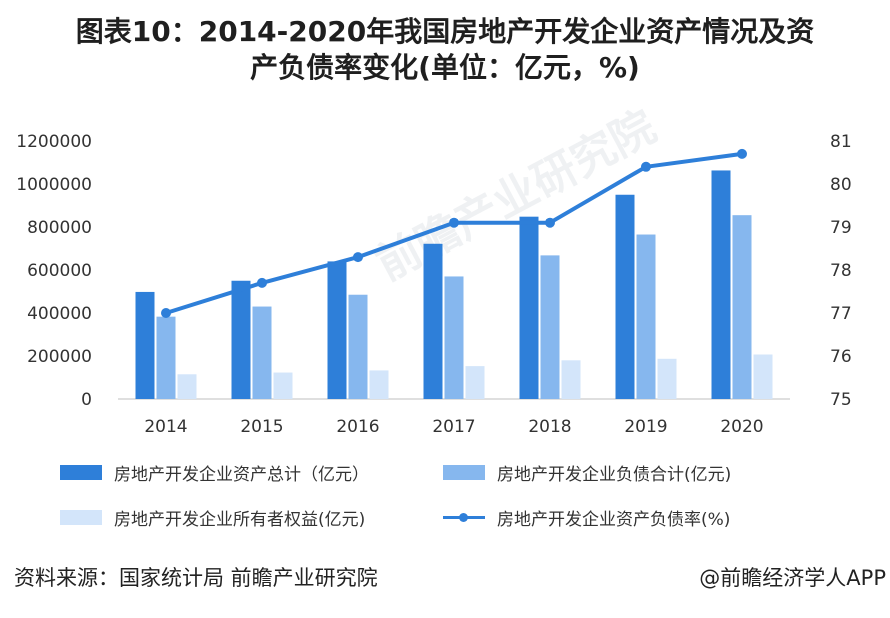 The width and height of the screenshot is (890, 618). What do you see at coordinates (261, 427) in the screenshot?
I see `x-tick-label: 2015` at bounding box center [261, 427].